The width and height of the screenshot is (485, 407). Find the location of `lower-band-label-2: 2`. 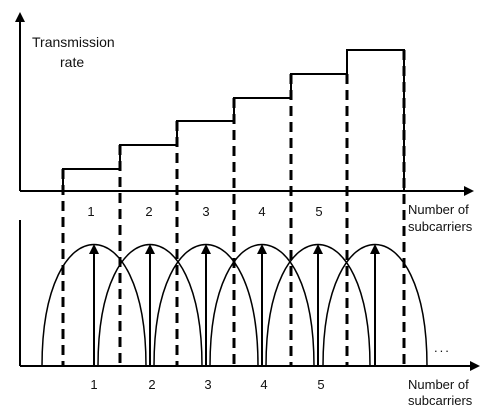

lower-band-label-2: 2 is located at coordinates (151, 384).